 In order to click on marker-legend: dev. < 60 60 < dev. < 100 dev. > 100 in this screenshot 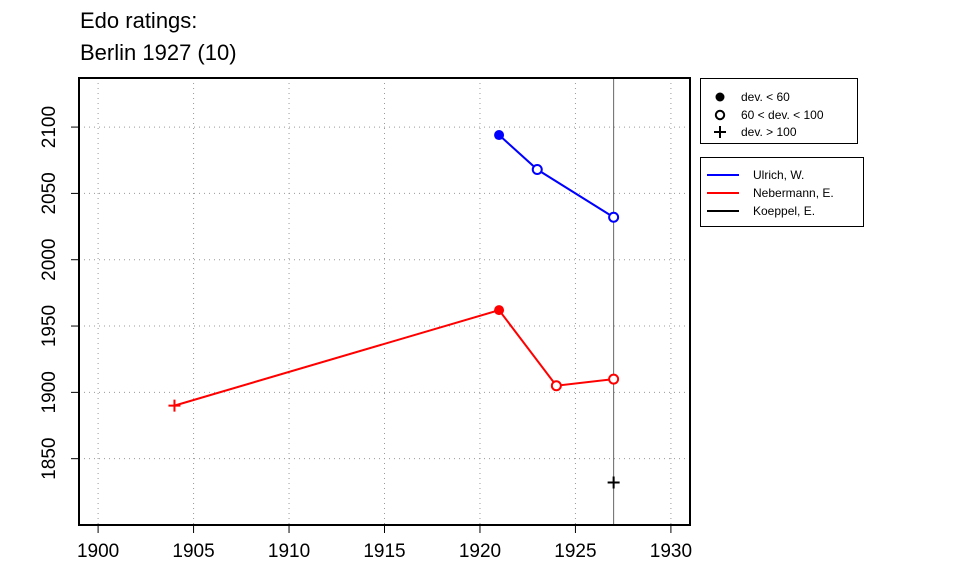, I will do `click(779, 111)`.